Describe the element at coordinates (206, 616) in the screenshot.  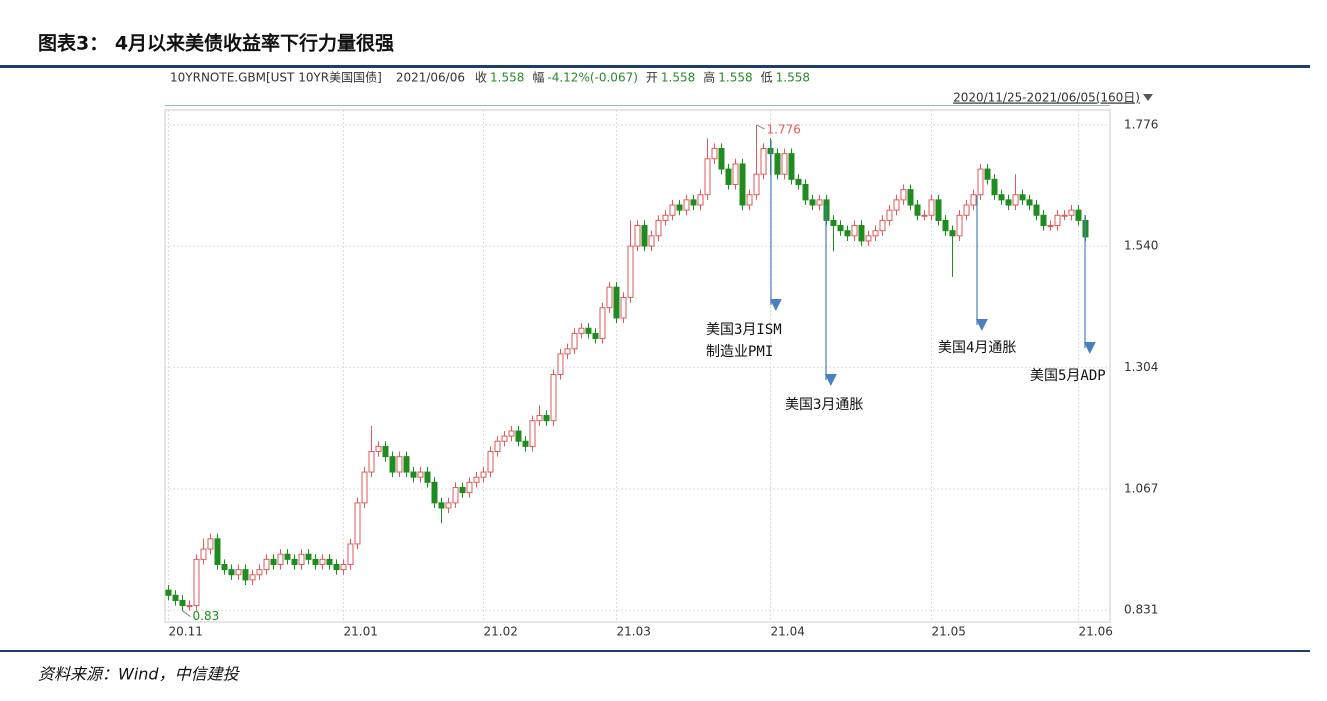
I see `min-label: 0.83` at that location.